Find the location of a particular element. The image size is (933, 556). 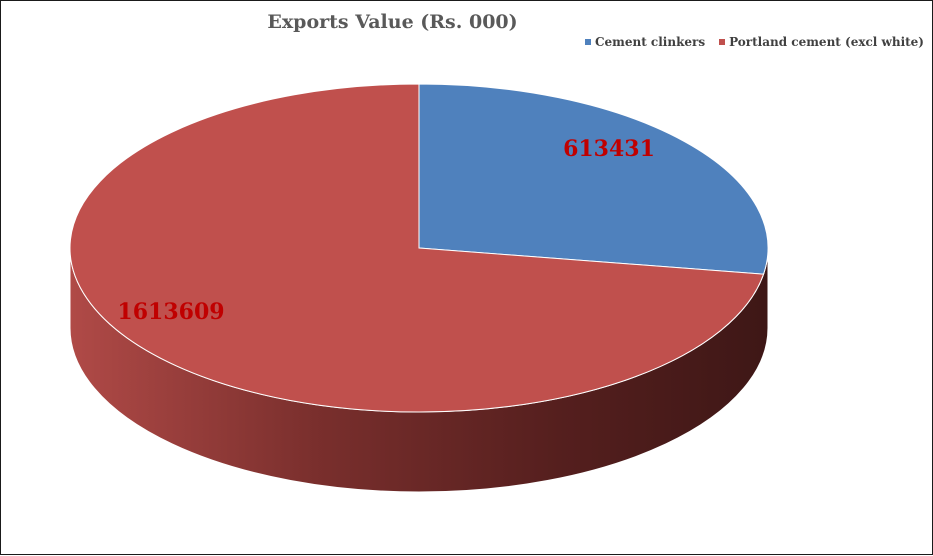

legend-item-cement-clinkers: Cement clinkers is located at coordinates (645, 42).